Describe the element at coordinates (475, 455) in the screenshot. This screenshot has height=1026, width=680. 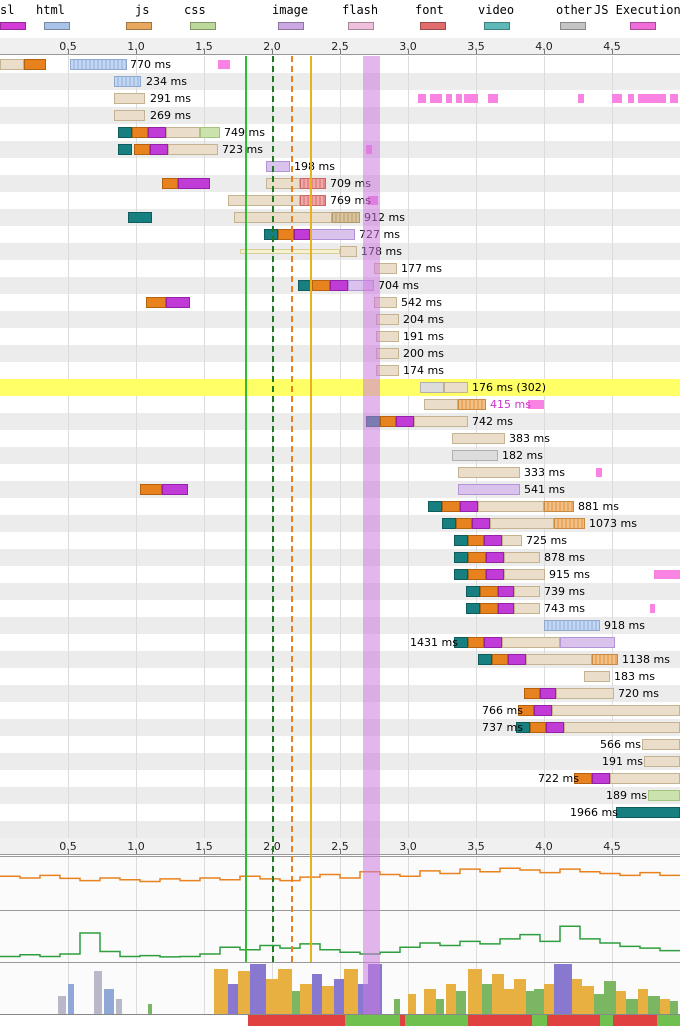
I see `request-bar-segment-gray` at that location.